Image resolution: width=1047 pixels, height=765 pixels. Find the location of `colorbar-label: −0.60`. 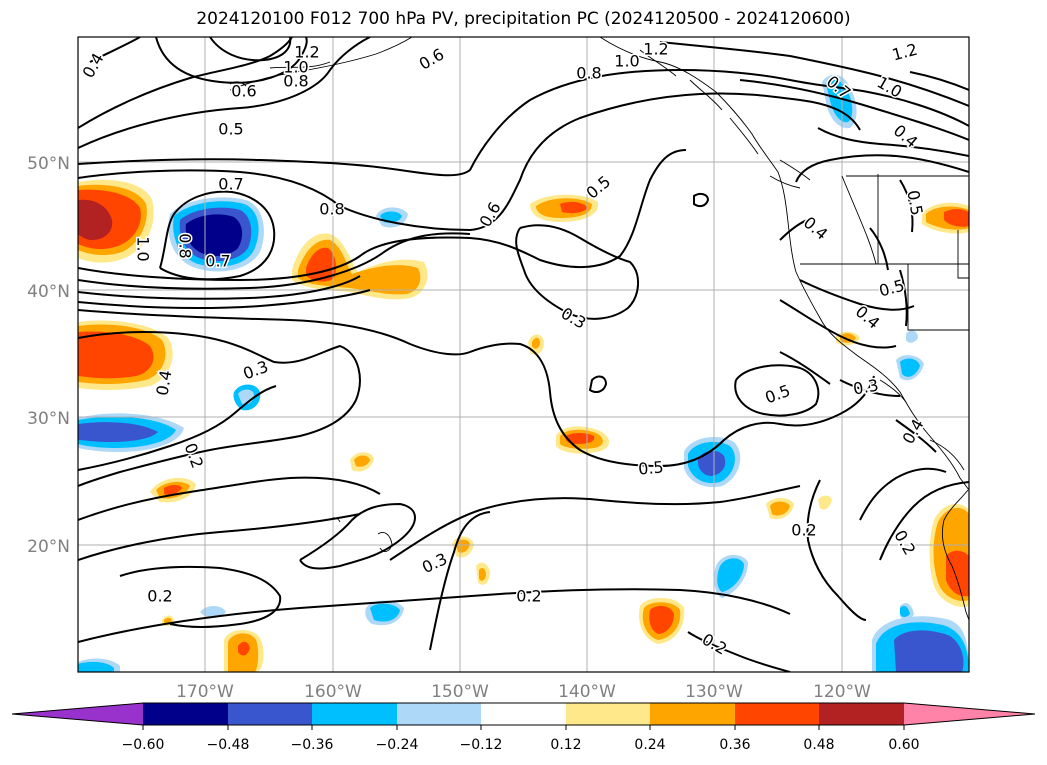

colorbar-label: −0.60 is located at coordinates (143, 745).